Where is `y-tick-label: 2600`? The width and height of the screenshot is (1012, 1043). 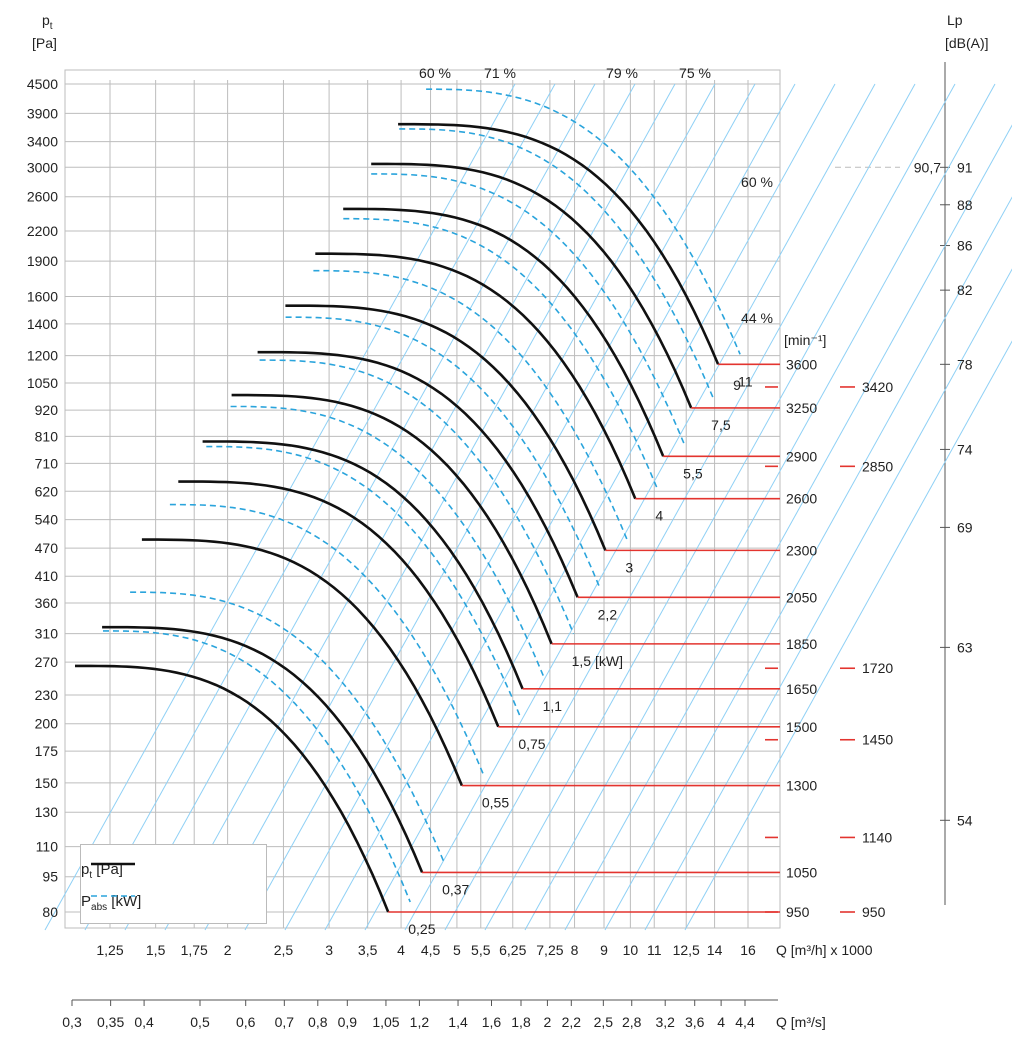 y-tick-label: 2600 is located at coordinates (42, 197).